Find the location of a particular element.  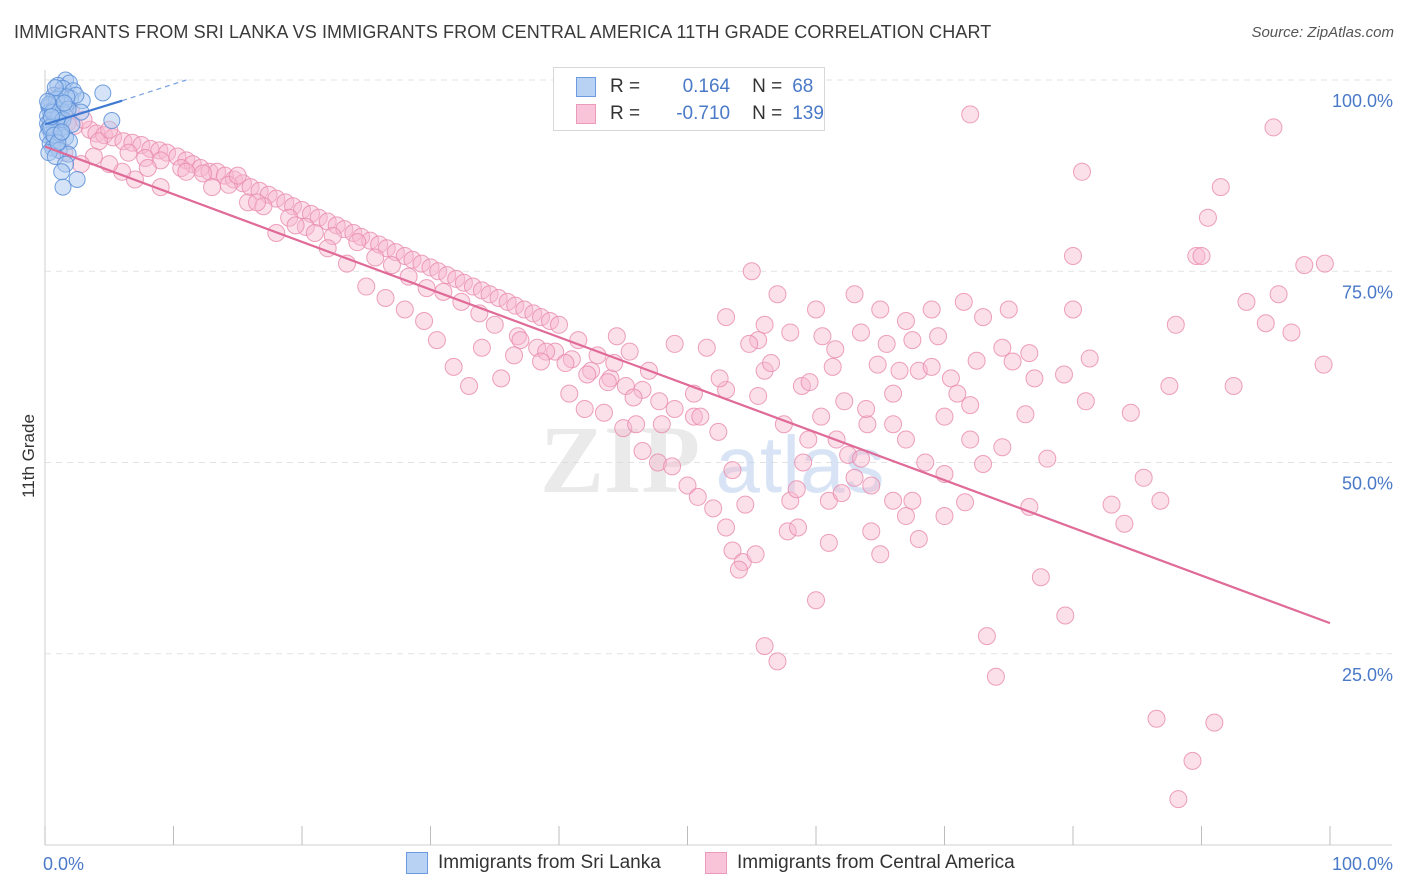

x-tick-label: 100.0% is located at coordinates (1362, 864).